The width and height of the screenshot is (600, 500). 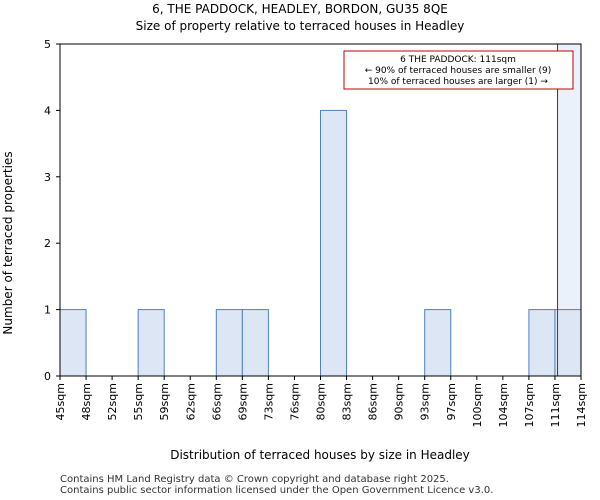 I want to click on y-tick-label: 2, so click(x=47, y=243).